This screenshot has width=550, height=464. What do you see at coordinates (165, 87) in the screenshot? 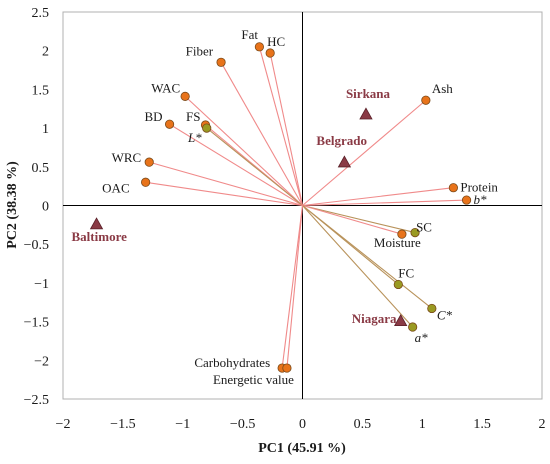
I see `label-wac: WAC` at bounding box center [165, 87].